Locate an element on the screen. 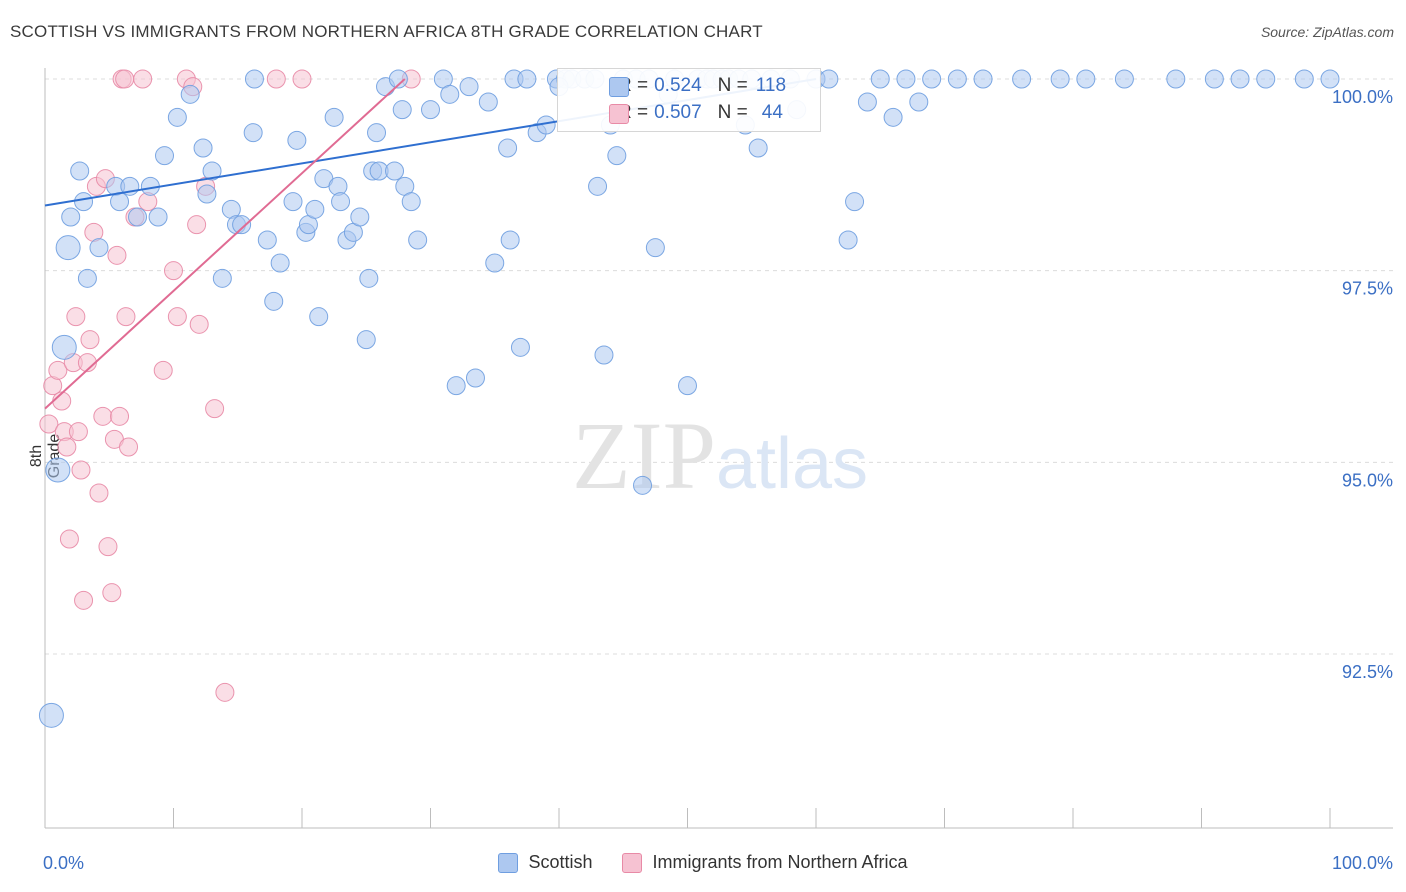 This screenshot has width=1406, height=892. legend-swatch-scottish is located at coordinates (619, 87).